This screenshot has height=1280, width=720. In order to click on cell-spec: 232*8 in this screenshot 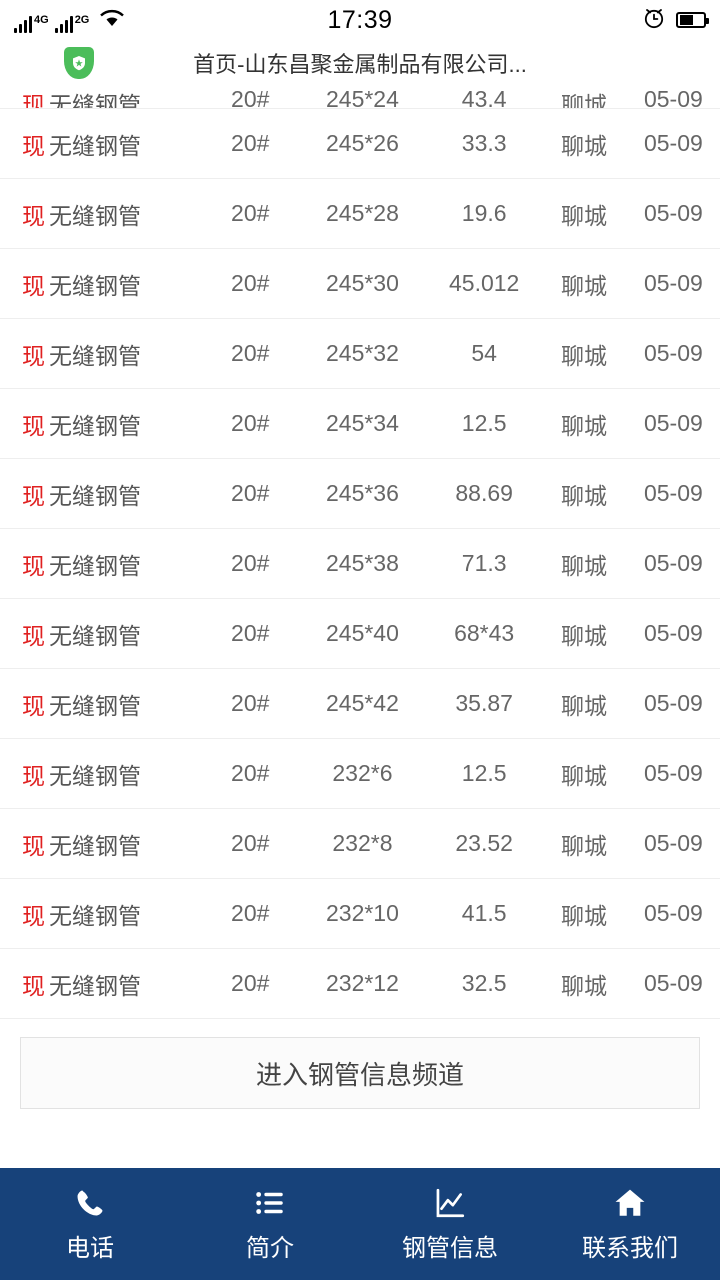, I will do `click(362, 843)`.